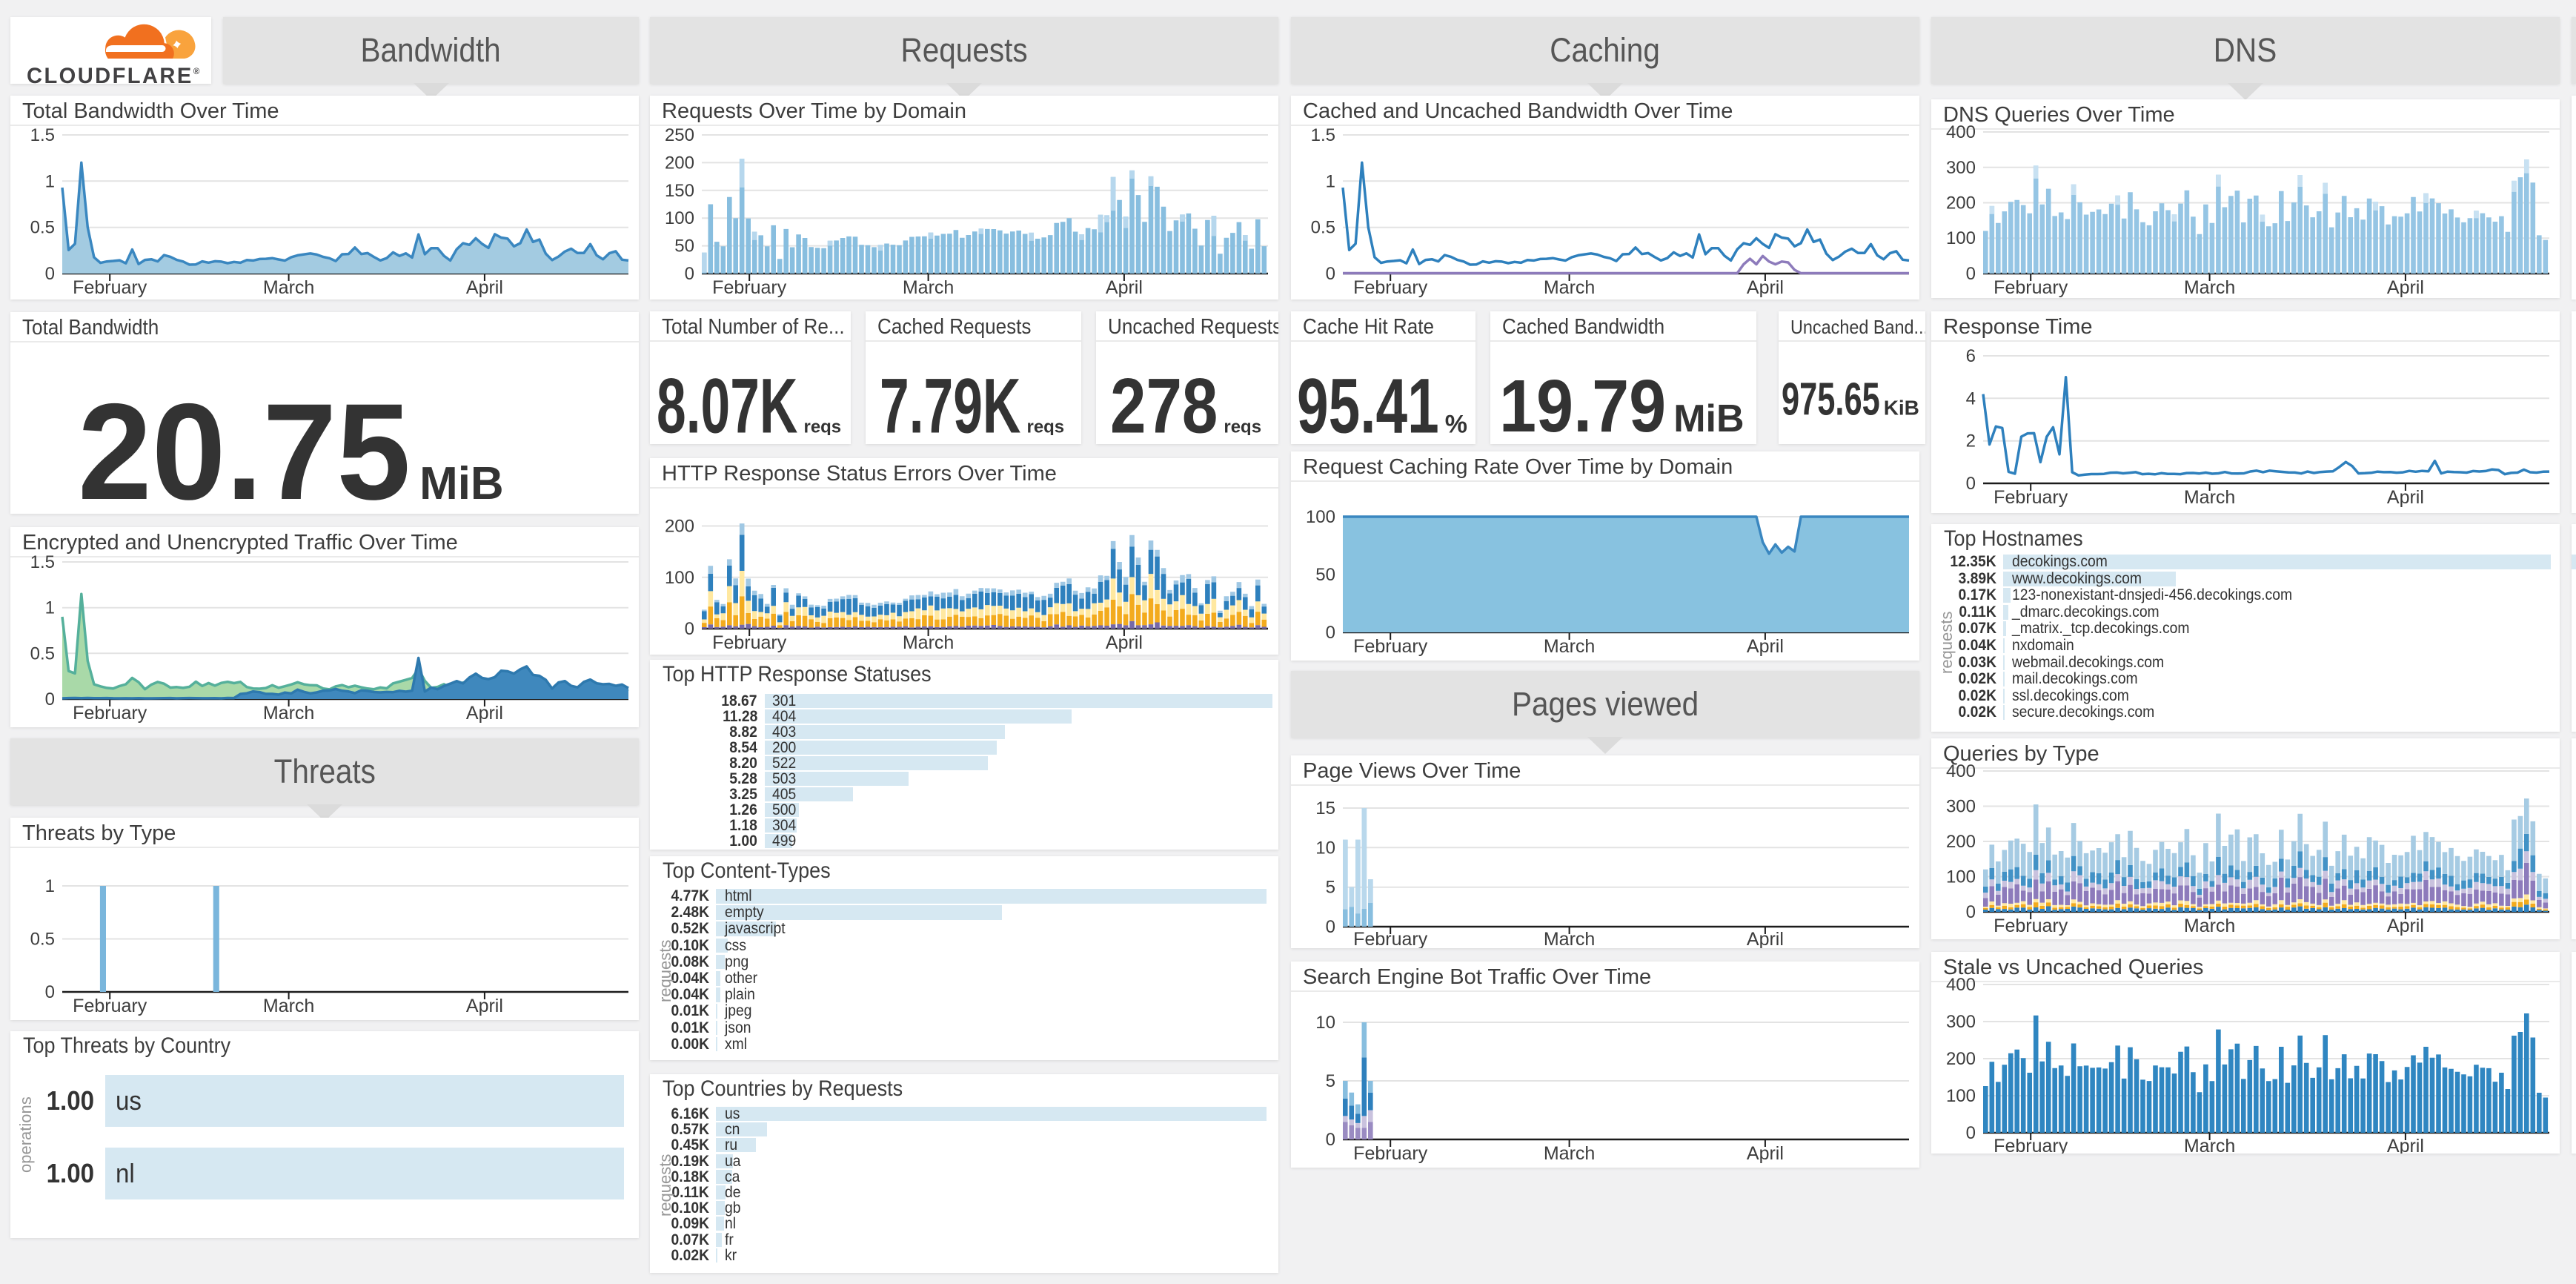 The image size is (2576, 1284). I want to click on svg-text: 7.79K, so click(950, 405).